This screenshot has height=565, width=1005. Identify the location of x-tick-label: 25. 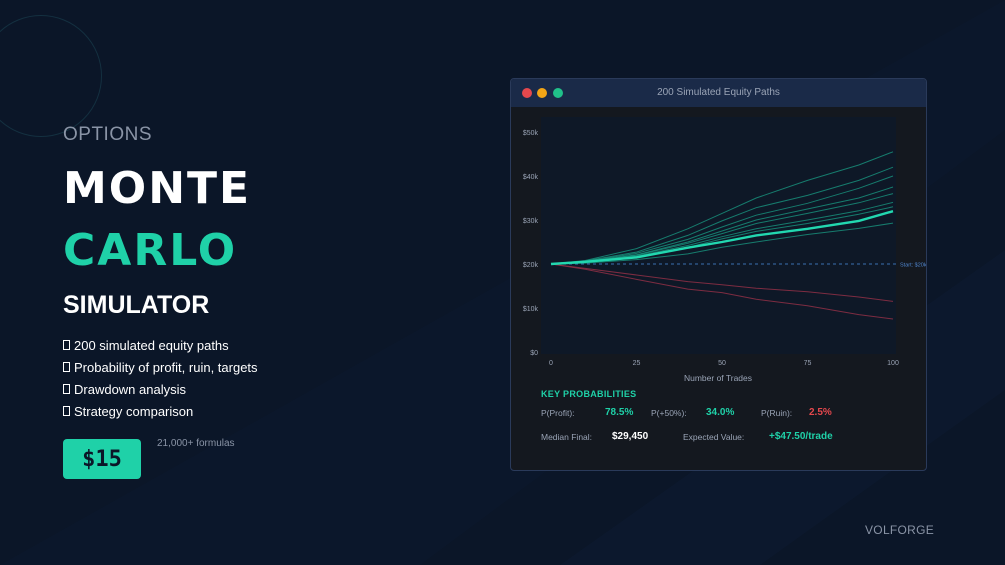
(637, 363).